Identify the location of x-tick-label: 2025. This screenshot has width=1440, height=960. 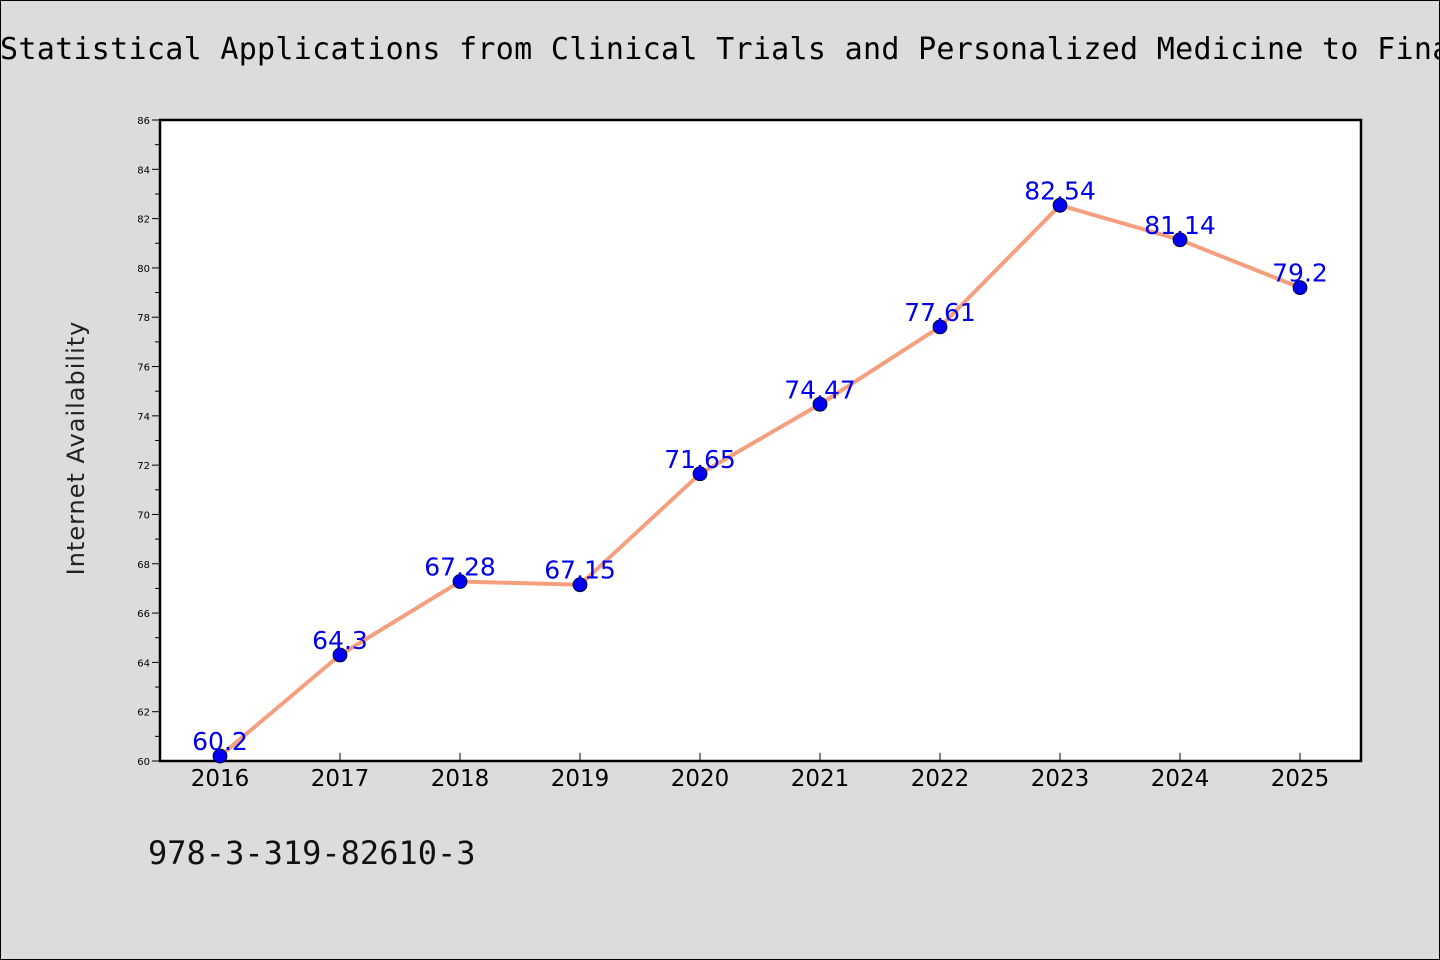
(1300, 779).